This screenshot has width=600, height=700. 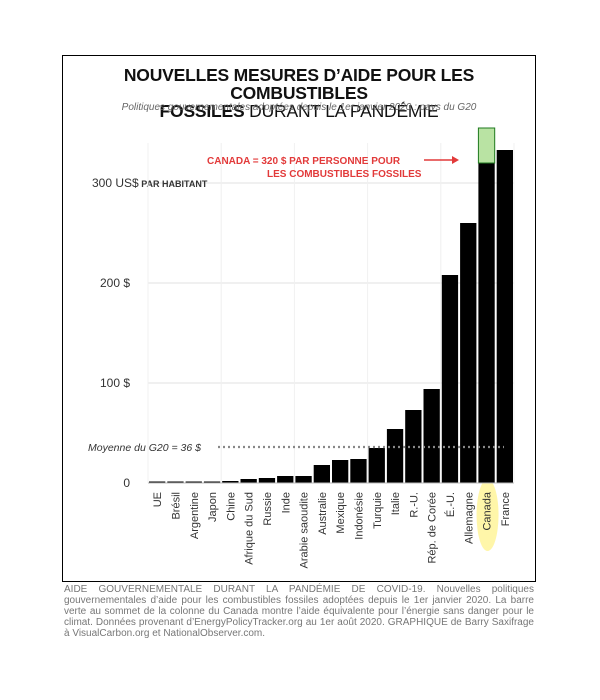 I want to click on x-tick-label: Turquie, so click(x=378, y=510).